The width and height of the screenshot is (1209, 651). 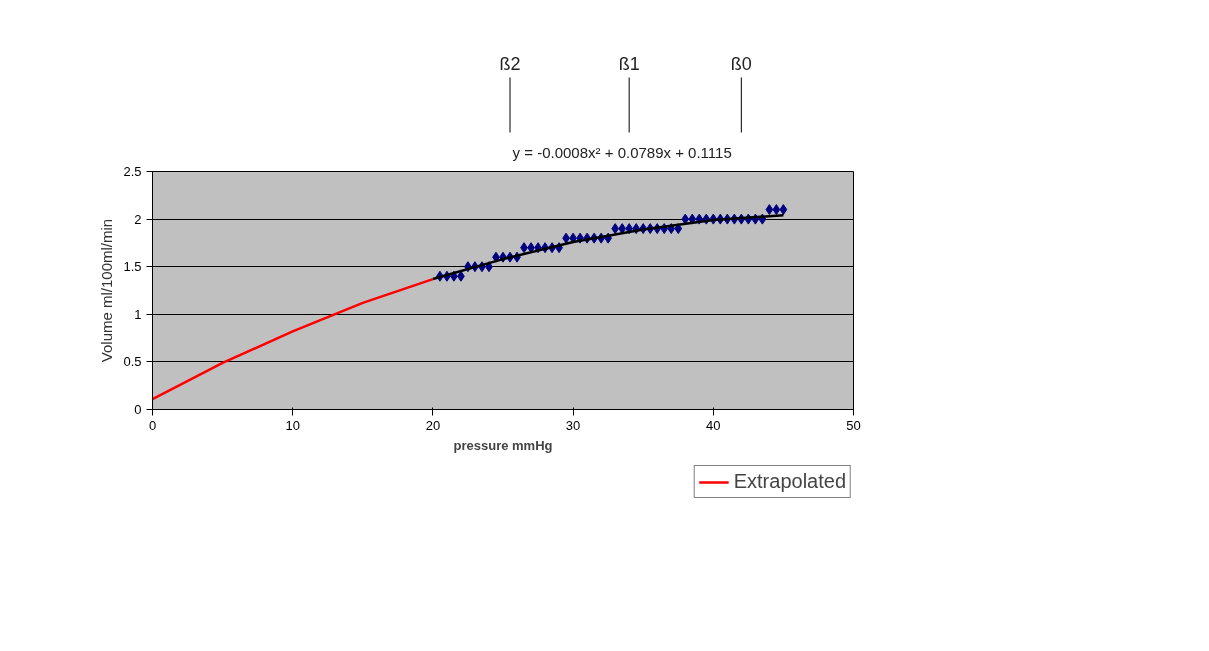 I want to click on x-tick-label: 30, so click(x=573, y=425).